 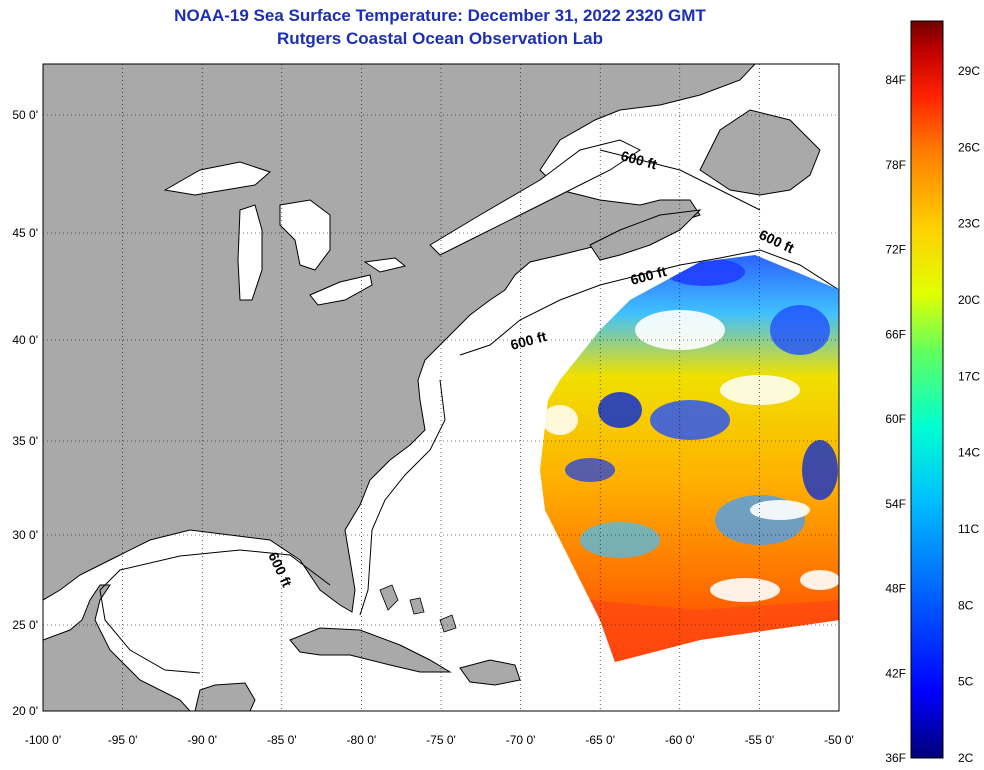 I want to click on colorbar-f-label: 66F, so click(x=895, y=334).